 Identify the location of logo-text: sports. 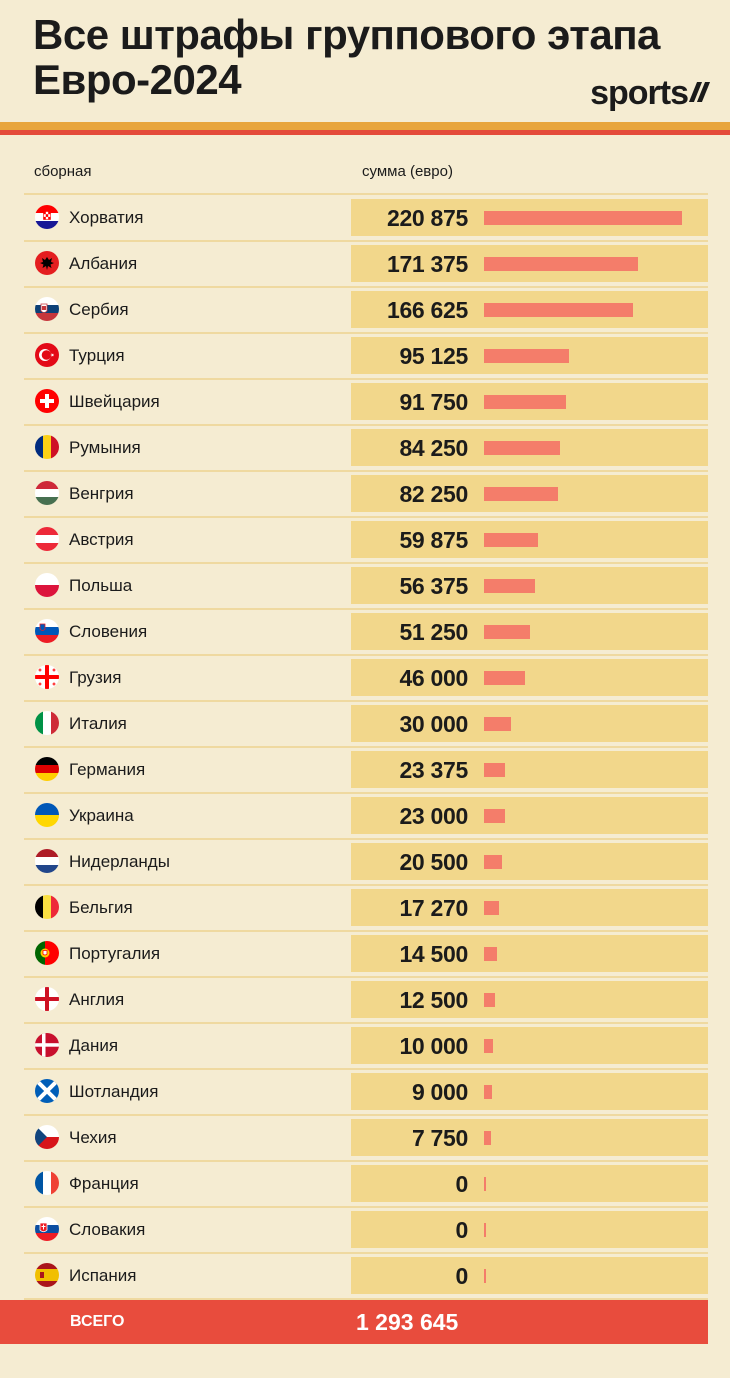
(639, 93).